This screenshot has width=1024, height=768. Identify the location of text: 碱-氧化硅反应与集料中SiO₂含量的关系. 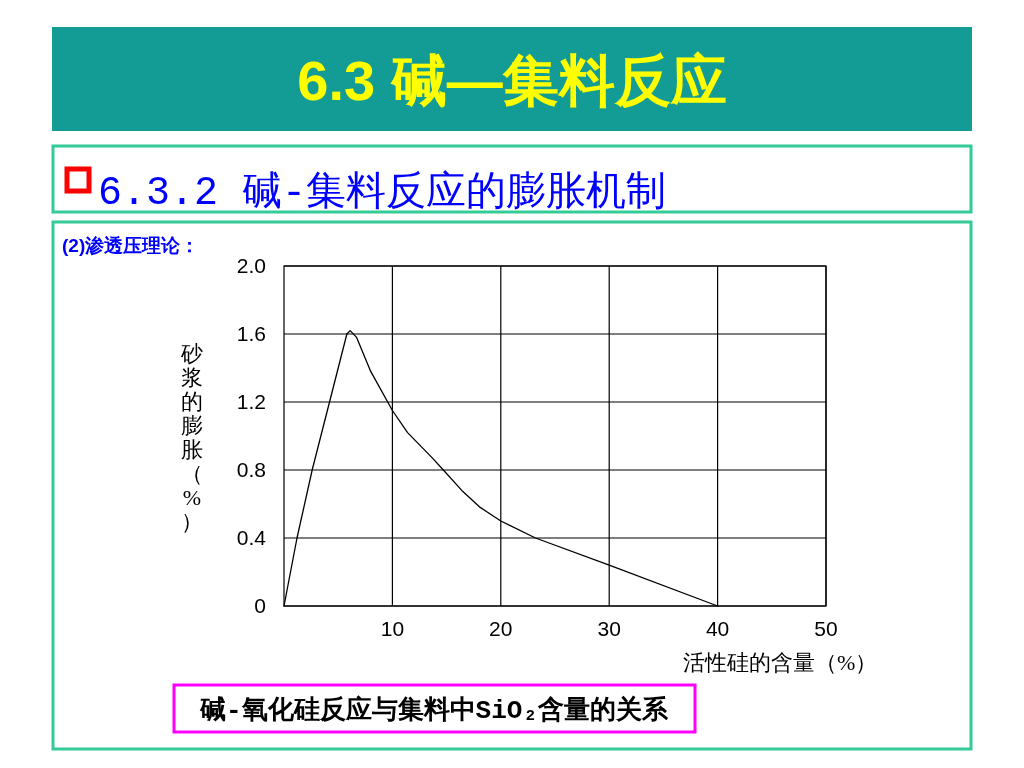
(433, 710).